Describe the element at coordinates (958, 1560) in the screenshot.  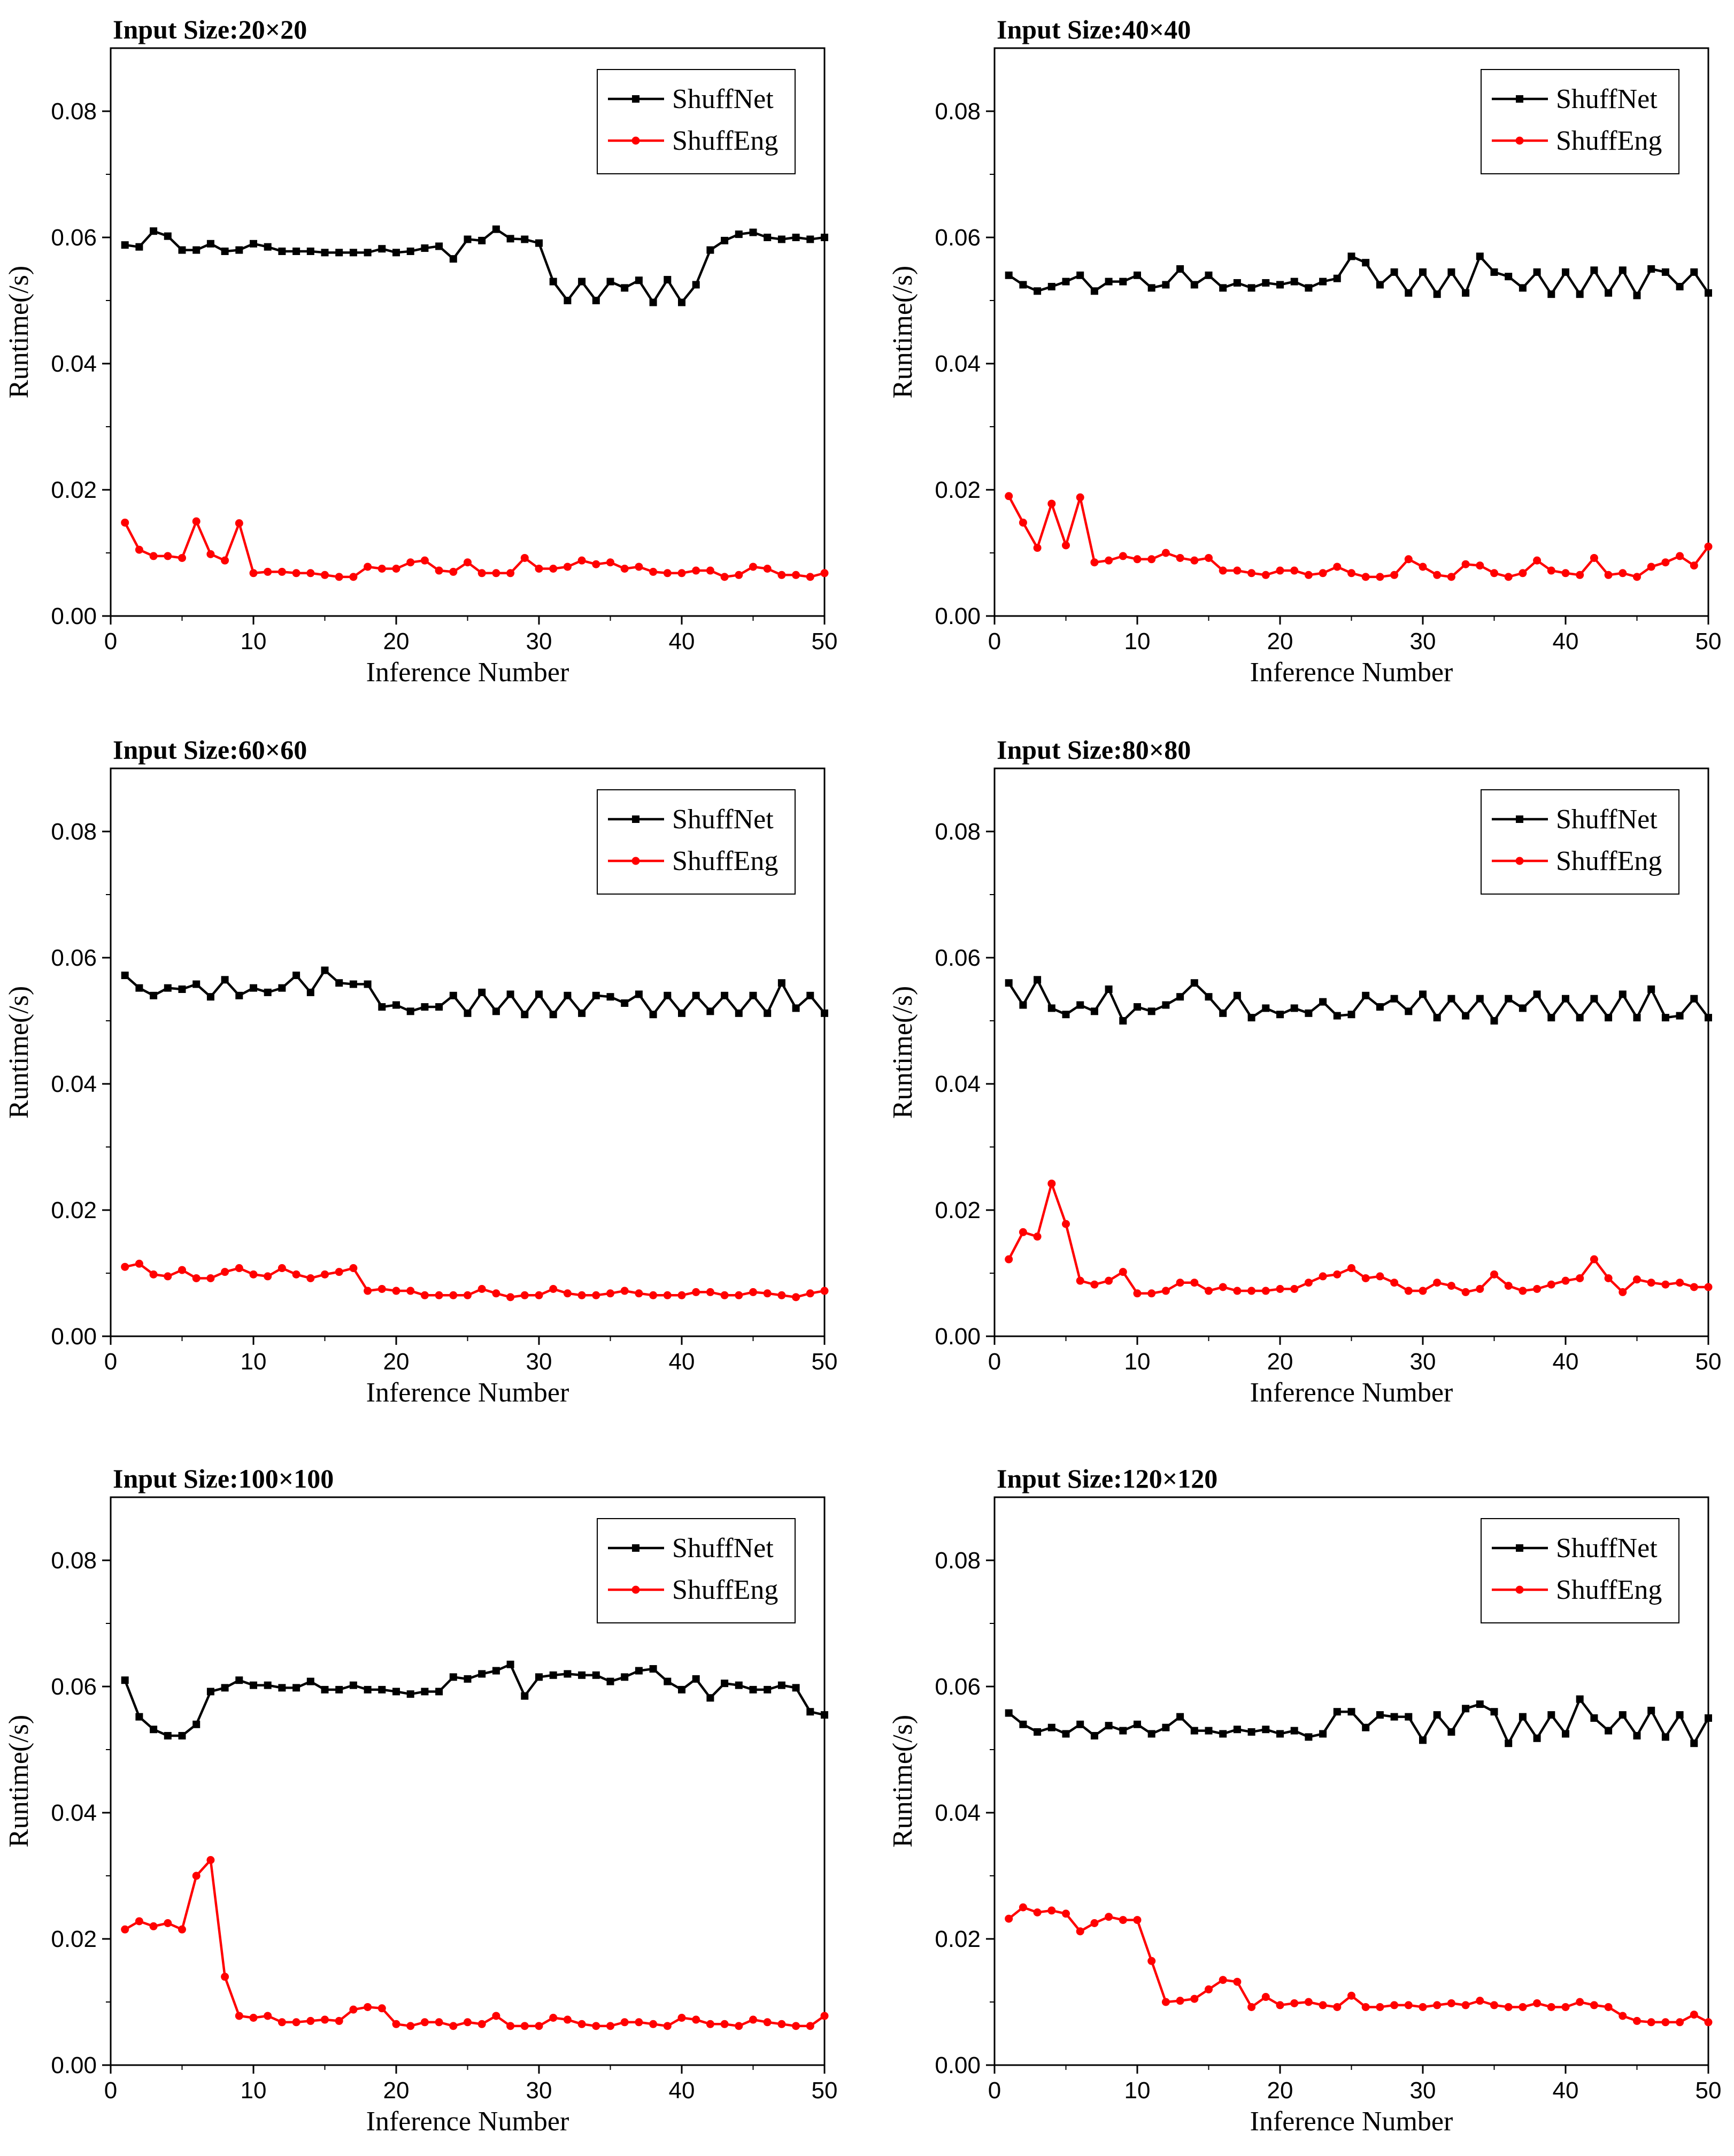
I see `y-tick-label: 0.08` at that location.